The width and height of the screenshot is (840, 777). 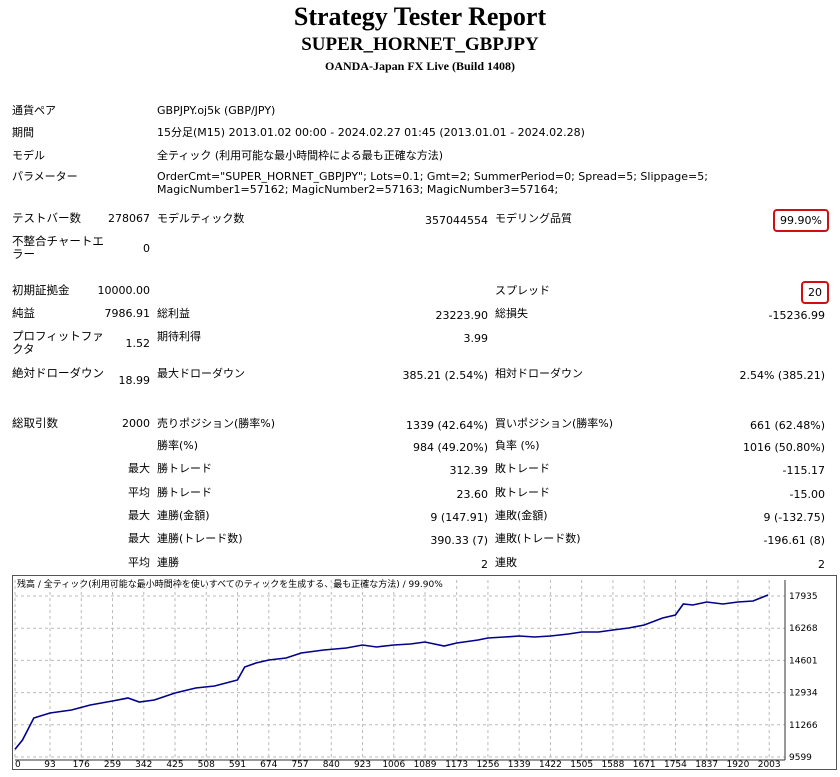 I want to click on x-tick-label: 176, so click(x=81, y=765).